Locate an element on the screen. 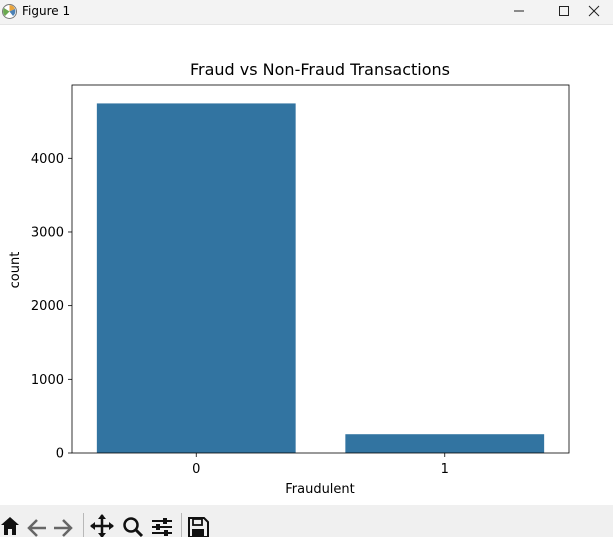  maximize-button is located at coordinates (564, 11).